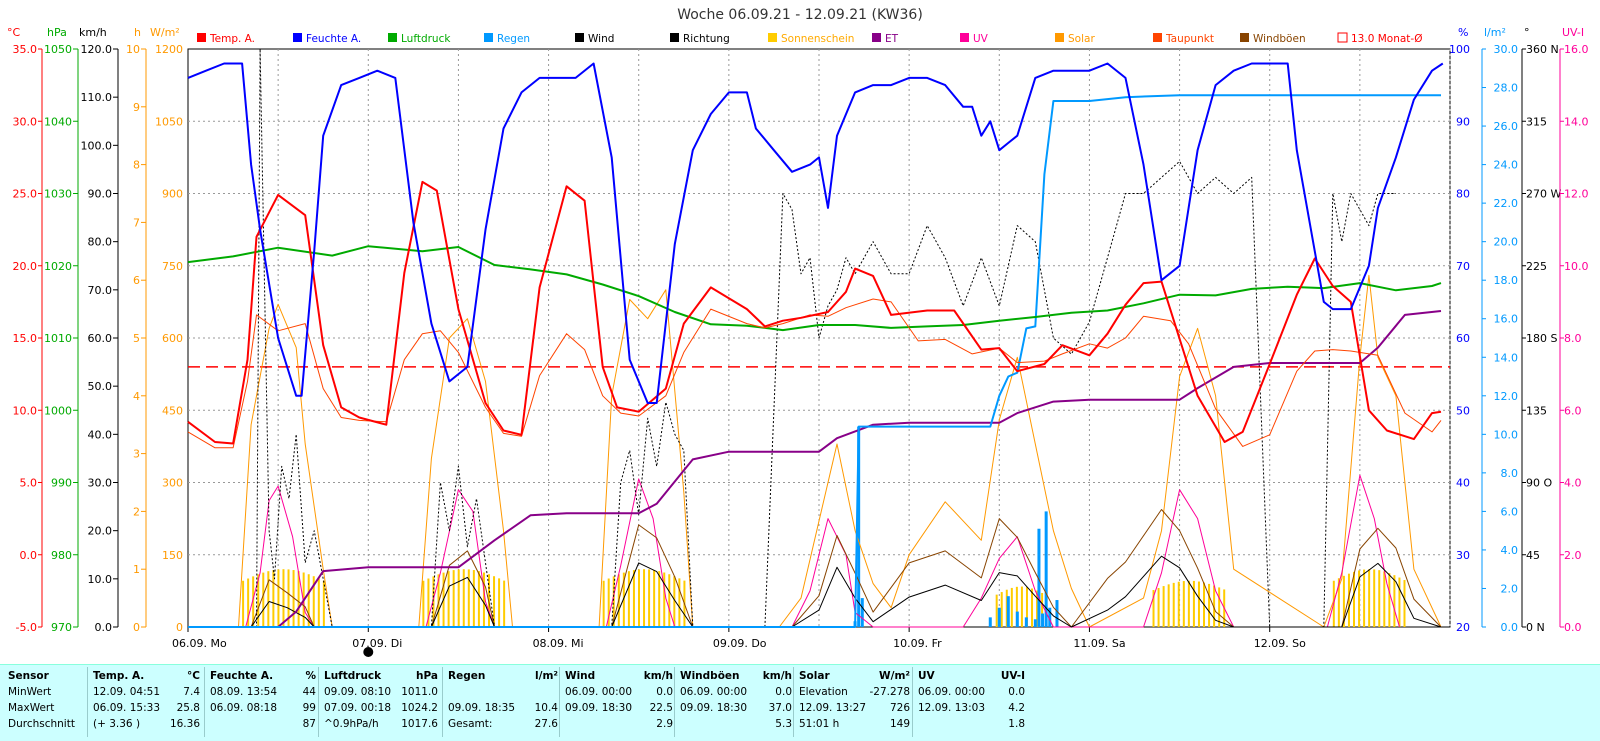 This screenshot has width=1600, height=741. Describe the element at coordinates (172, 266) in the screenshot. I see `axis-tick-solar: 750` at that location.